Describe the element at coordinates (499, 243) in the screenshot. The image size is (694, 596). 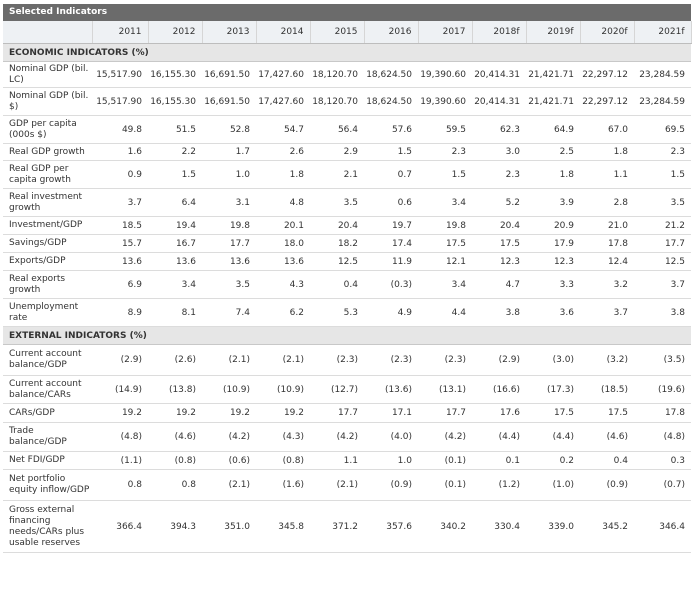
I see `table-cell: 17.5` at that location.